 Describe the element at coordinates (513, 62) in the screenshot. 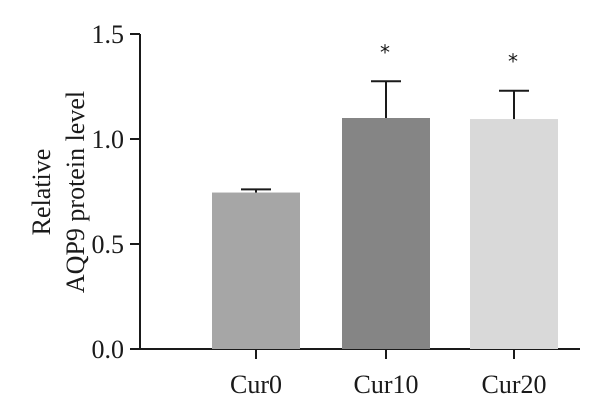

I see `significance-star-Cur20: *` at that location.